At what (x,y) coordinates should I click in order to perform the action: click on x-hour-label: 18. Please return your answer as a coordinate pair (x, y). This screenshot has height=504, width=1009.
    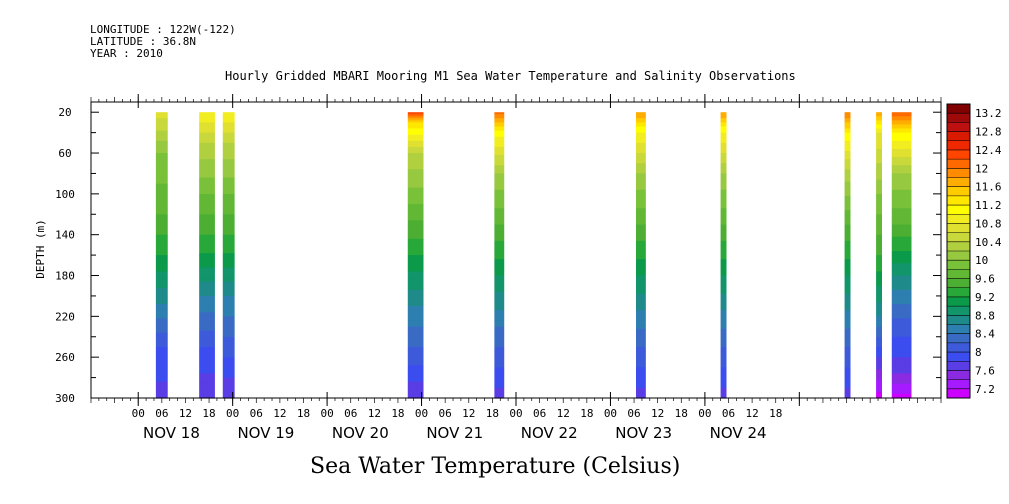
    Looking at the image, I should click on (775, 413).